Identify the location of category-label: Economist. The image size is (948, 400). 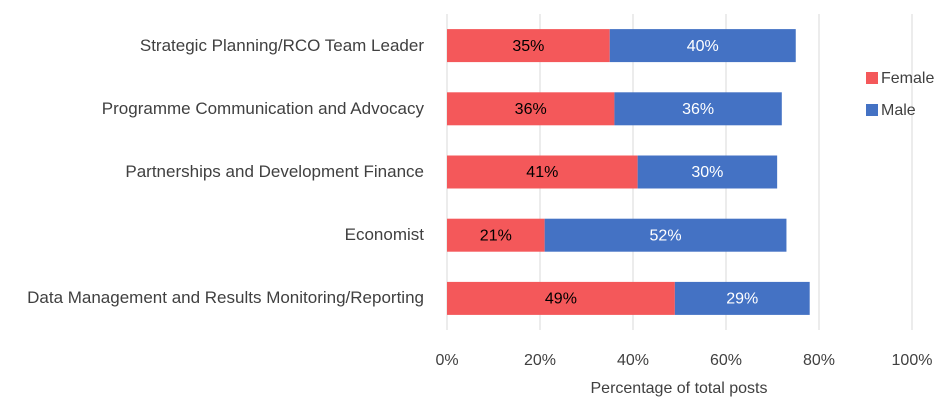
(384, 235).